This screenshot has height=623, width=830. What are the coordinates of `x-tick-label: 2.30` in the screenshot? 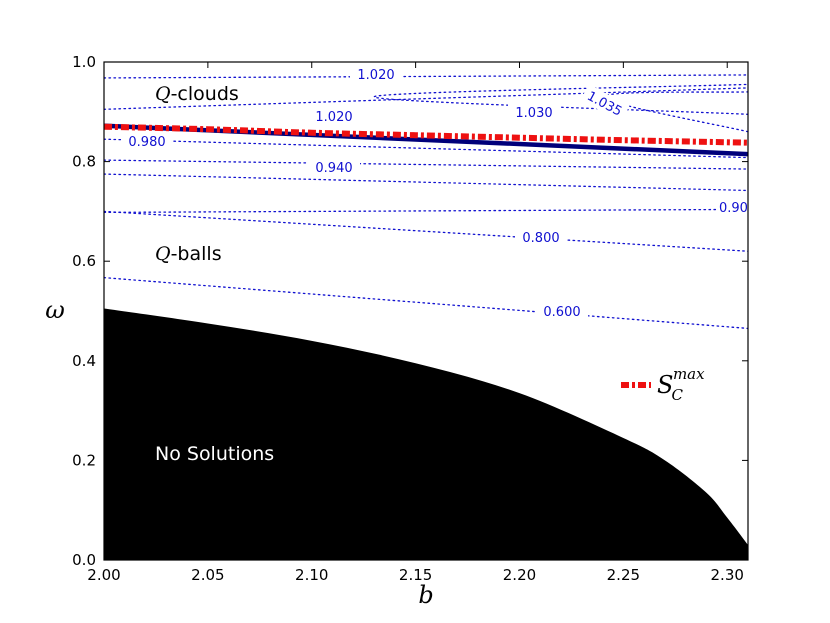 It's located at (727, 575).